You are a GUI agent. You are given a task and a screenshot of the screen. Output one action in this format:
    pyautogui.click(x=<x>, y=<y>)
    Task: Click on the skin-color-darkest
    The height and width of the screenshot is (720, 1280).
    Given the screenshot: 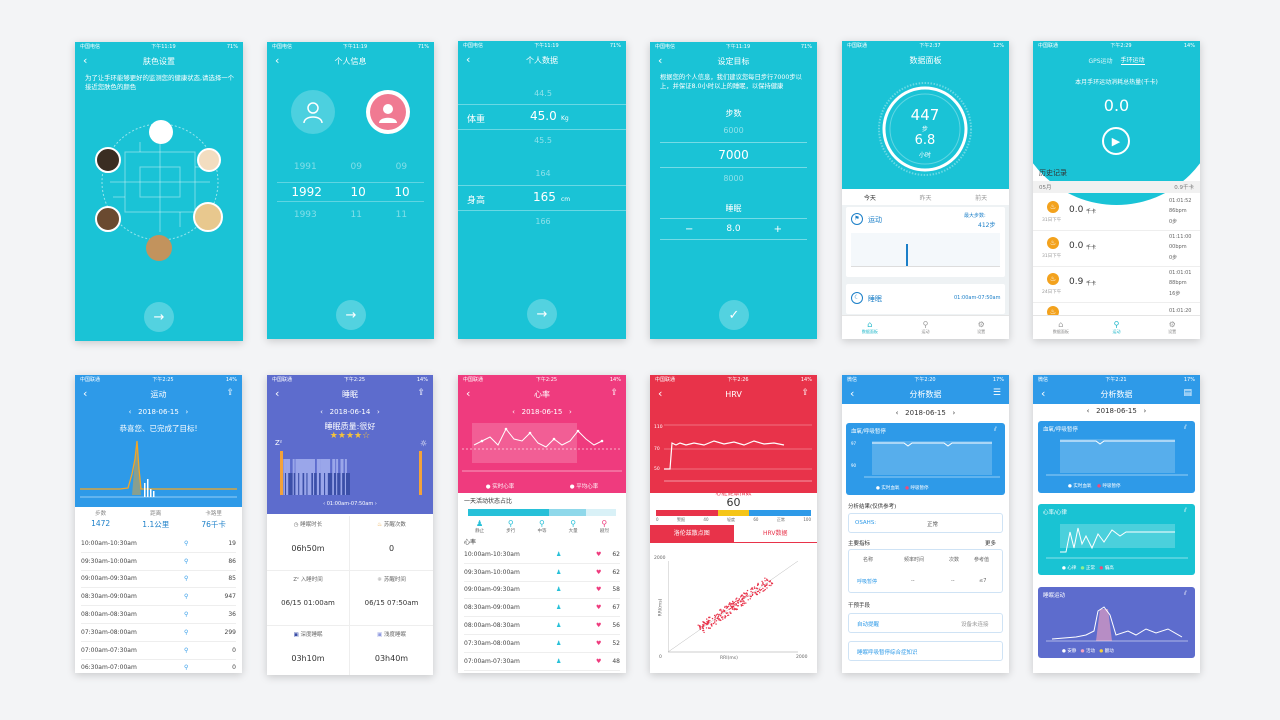 What is the action you would take?
    pyautogui.click(x=108, y=160)
    